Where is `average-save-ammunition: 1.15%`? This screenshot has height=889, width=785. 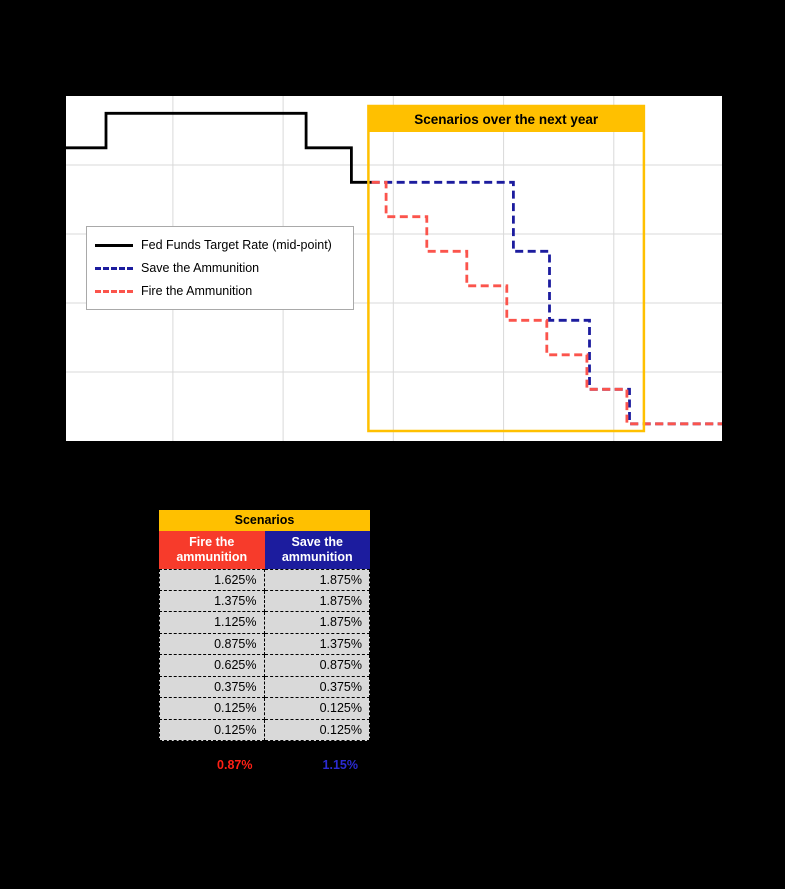 average-save-ammunition: 1.15% is located at coordinates (340, 765).